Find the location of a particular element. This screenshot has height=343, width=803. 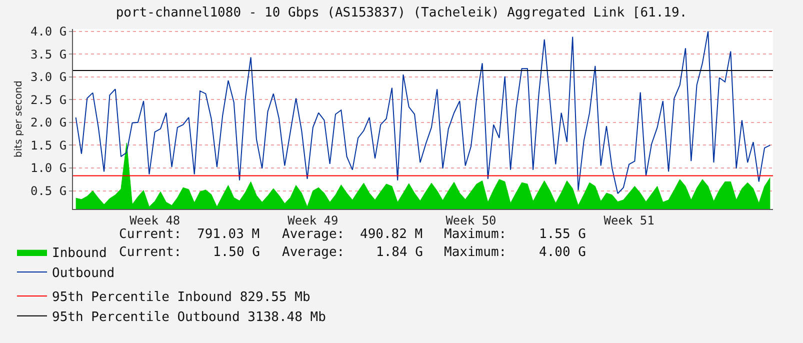

y-axis-title: bits per second is located at coordinates (18, 119).